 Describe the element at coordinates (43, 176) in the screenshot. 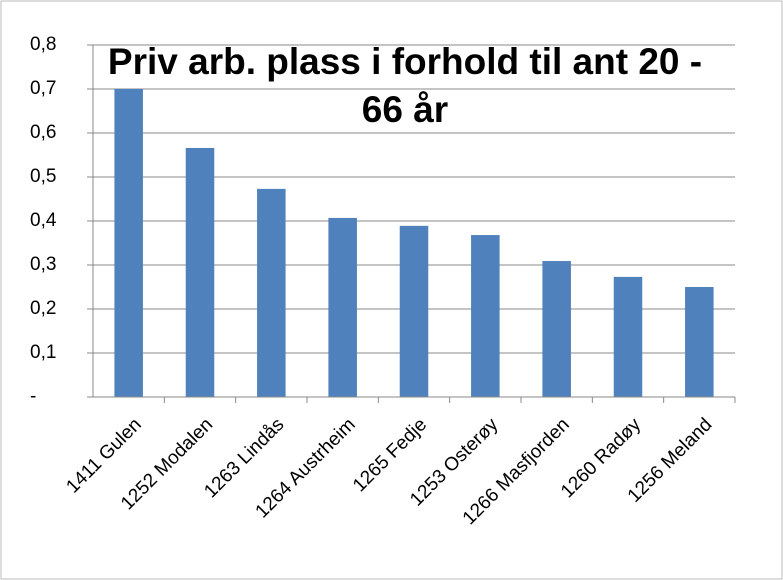

I see `y-tick-label: 0,5` at that location.